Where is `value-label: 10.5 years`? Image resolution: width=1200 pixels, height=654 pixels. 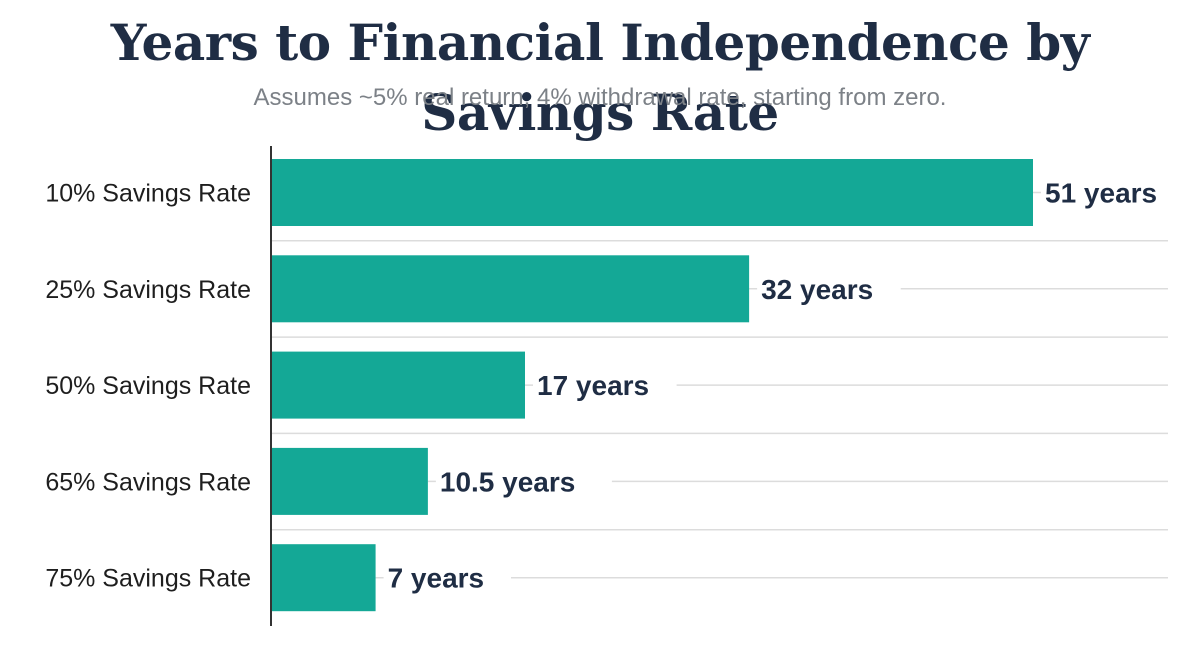 value-label: 10.5 years is located at coordinates (507, 481).